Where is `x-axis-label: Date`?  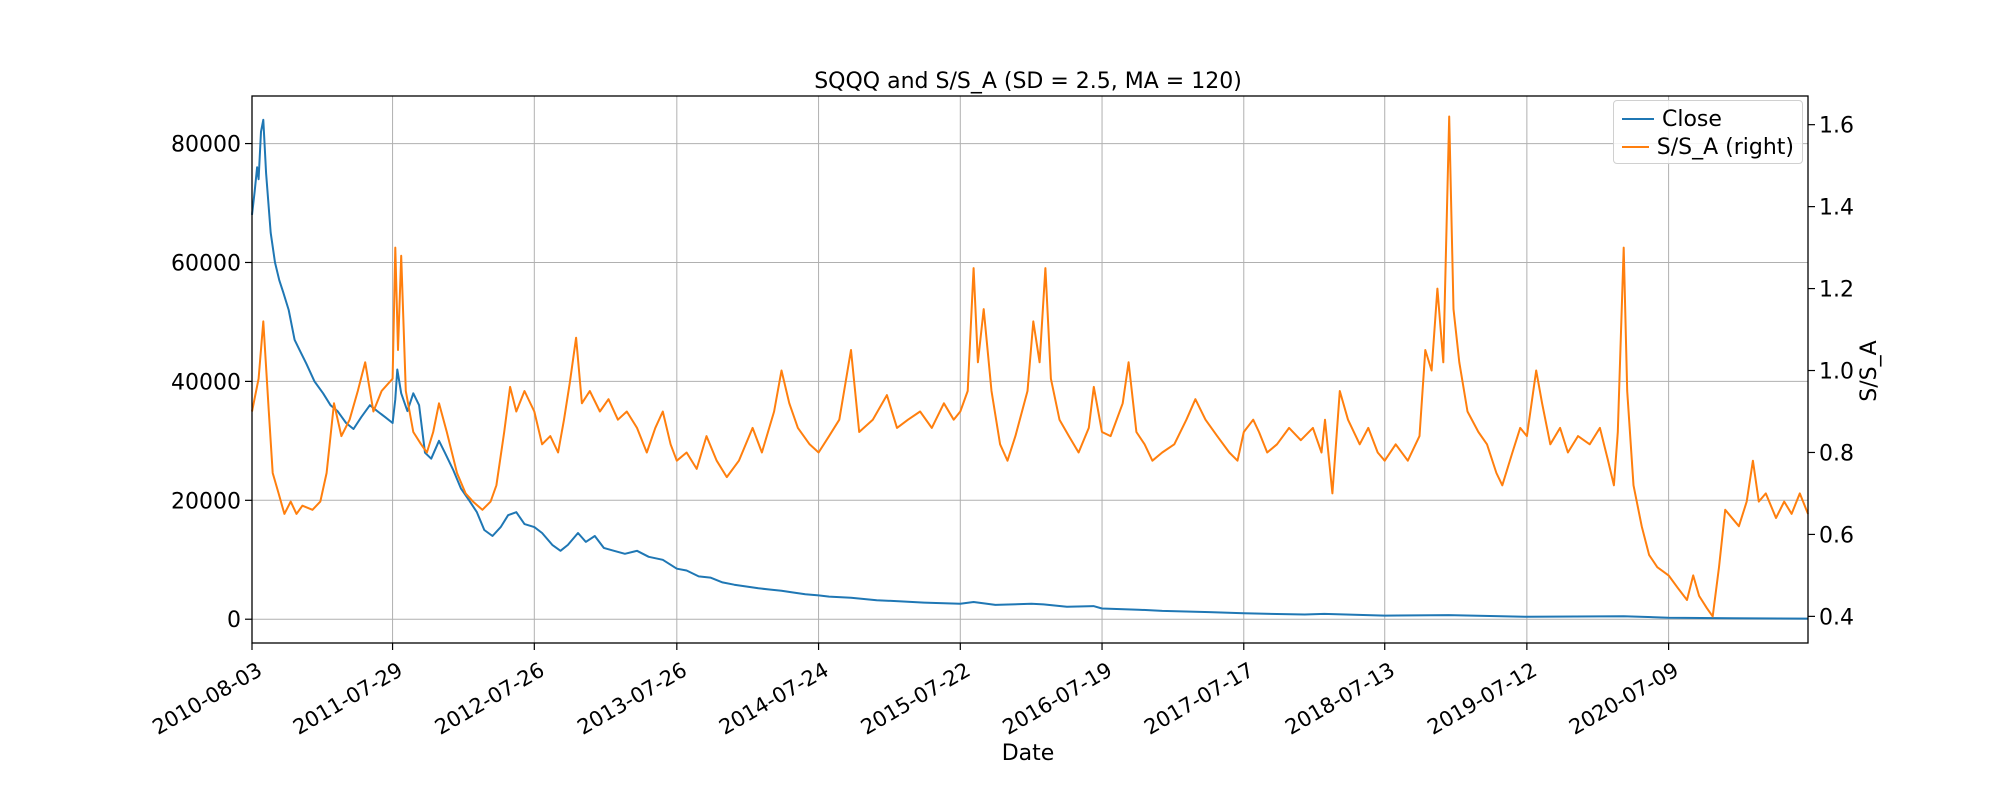 x-axis-label: Date is located at coordinates (1028, 753).